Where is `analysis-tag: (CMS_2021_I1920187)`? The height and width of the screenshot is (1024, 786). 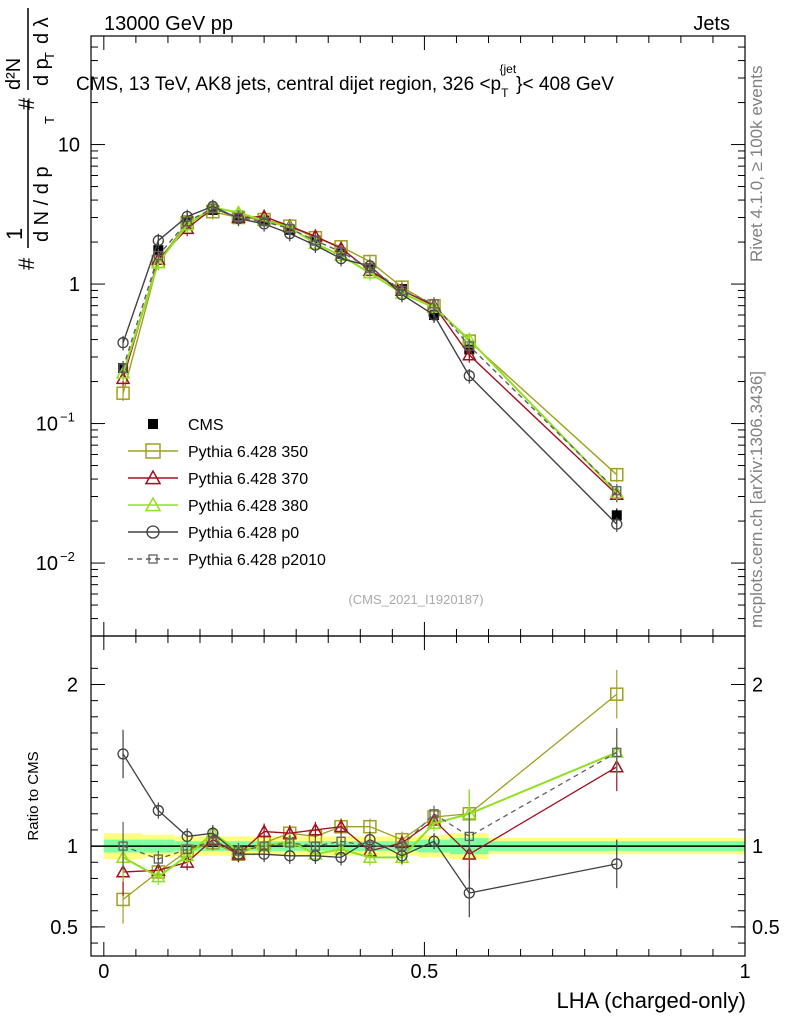
analysis-tag: (CMS_2021_I1920187) is located at coordinates (415, 599).